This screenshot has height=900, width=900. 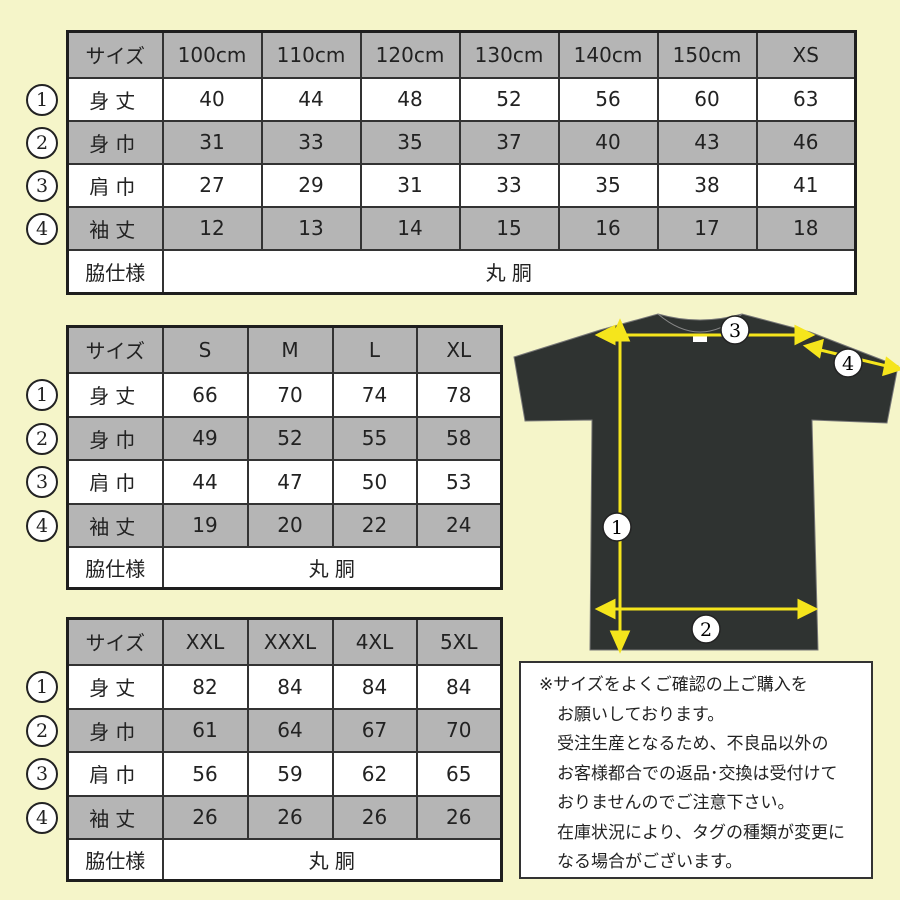 I want to click on measurement-value: 15, so click(x=509, y=228).